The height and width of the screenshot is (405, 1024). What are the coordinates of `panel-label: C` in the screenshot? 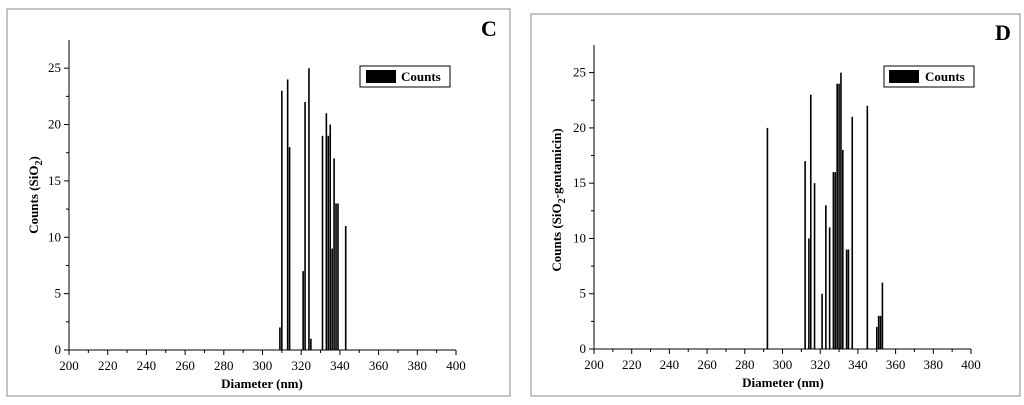 It's located at (489, 28).